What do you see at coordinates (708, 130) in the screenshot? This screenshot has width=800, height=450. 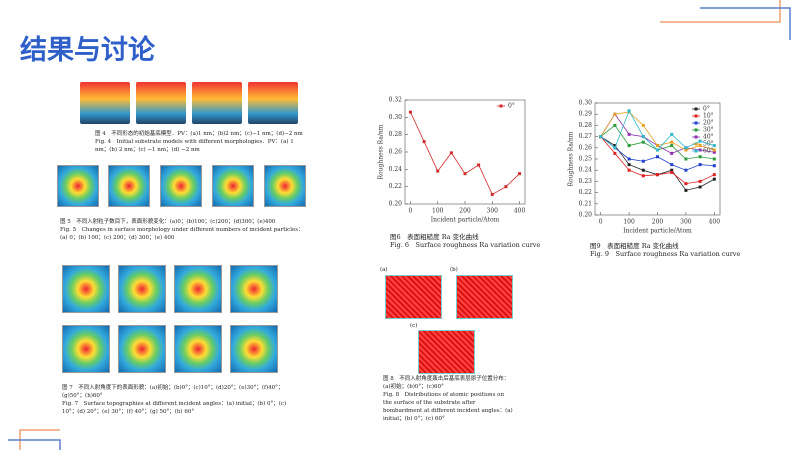 I see `legend-label: 30°` at bounding box center [708, 130].